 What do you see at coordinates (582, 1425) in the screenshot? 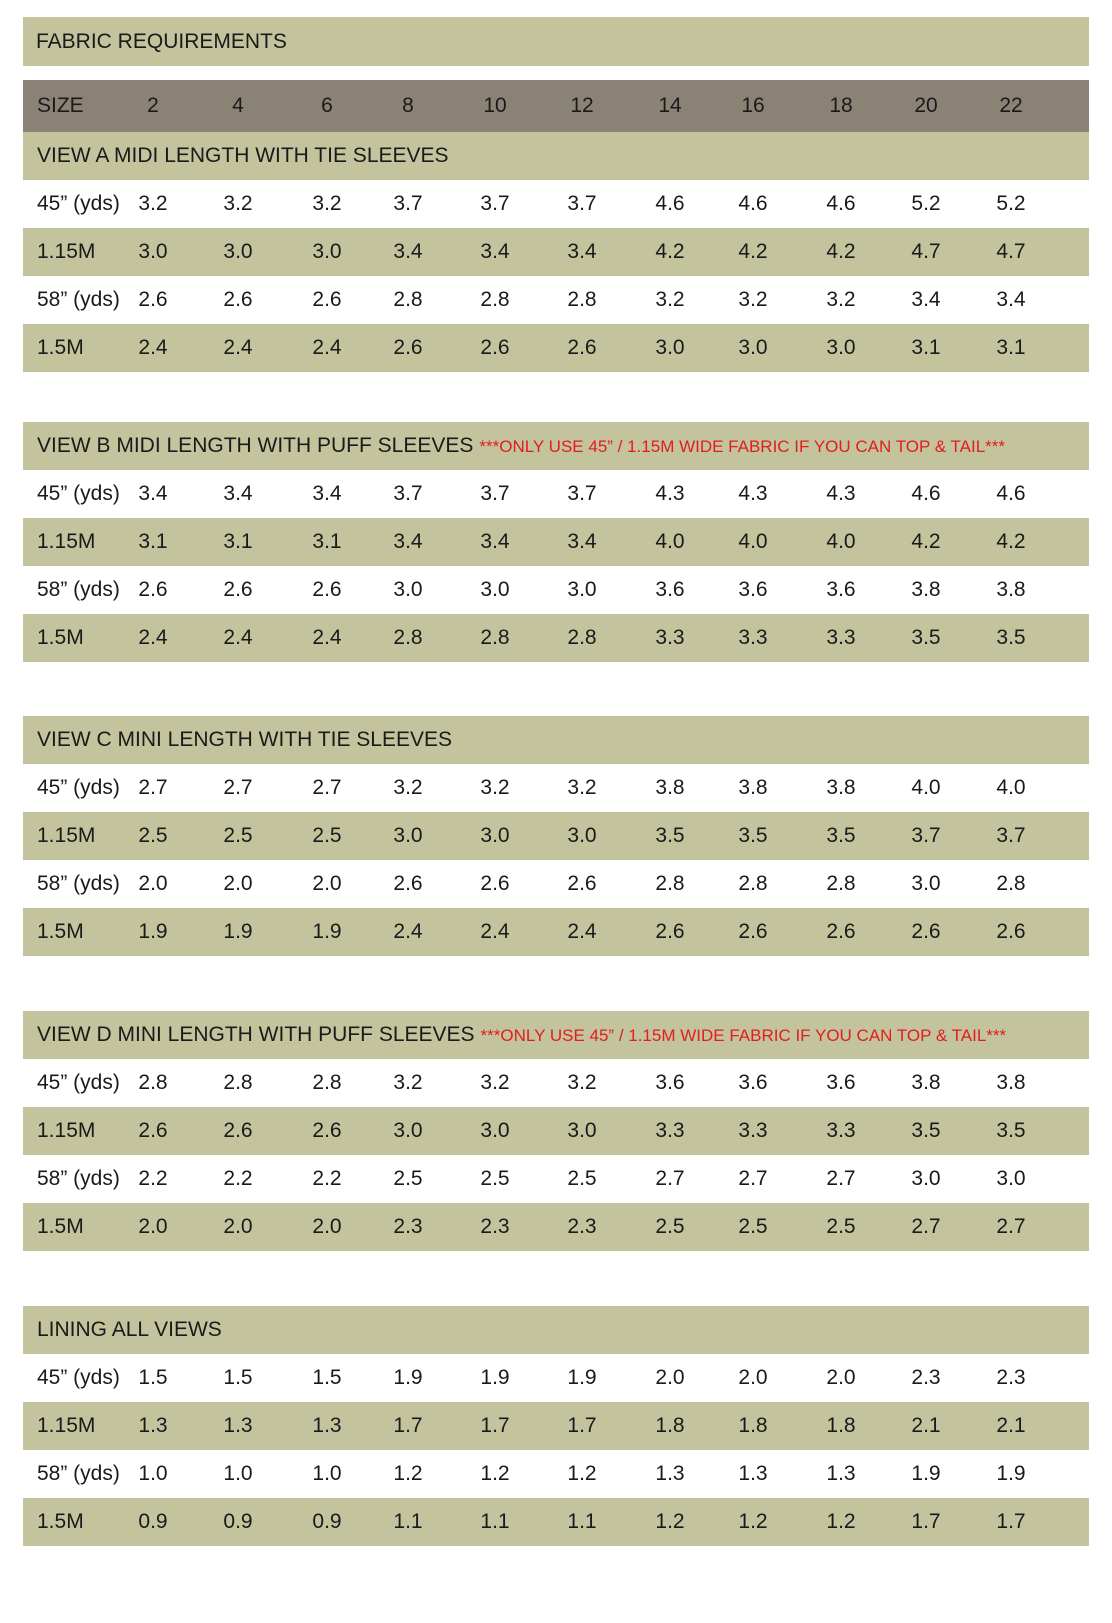
I see `table-cell: 1.7` at bounding box center [582, 1425].